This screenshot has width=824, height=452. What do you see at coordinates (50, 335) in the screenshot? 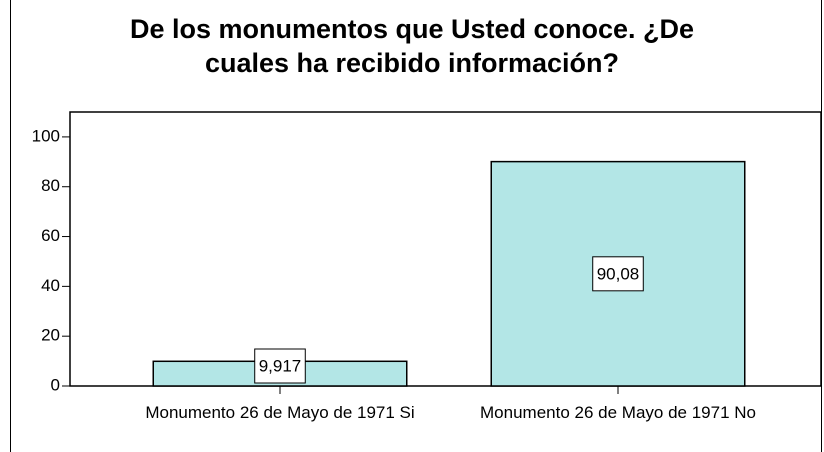
I see `y-tick-label: 20` at bounding box center [50, 335].